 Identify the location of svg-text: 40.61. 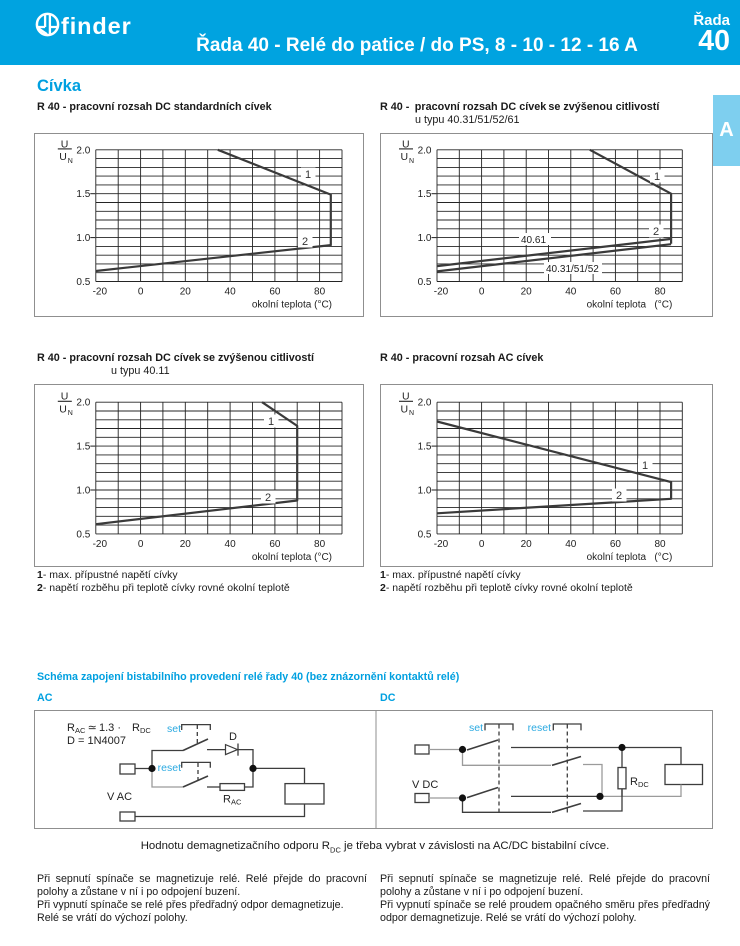
(533, 240).